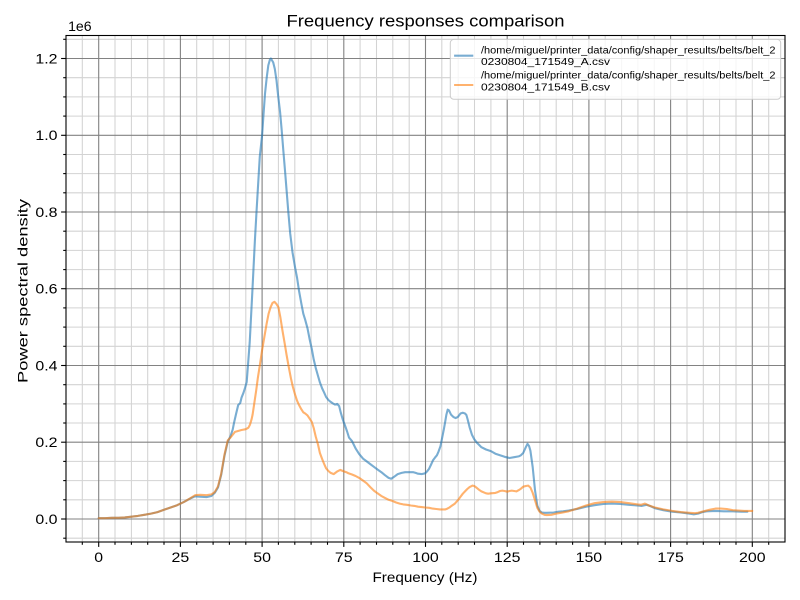  I want to click on svg-text: 175, so click(670, 557).